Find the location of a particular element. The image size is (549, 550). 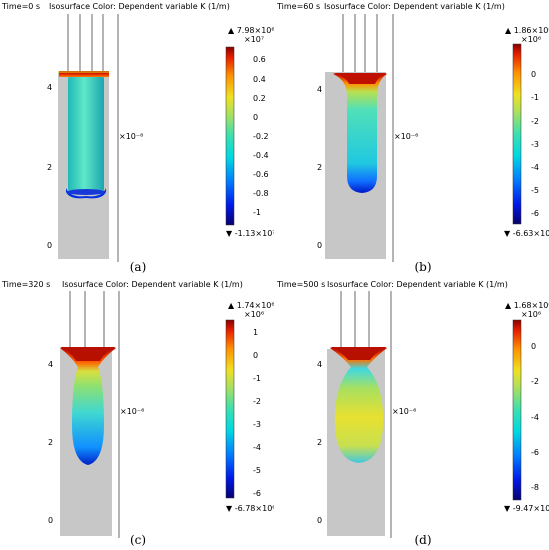

colorbar-max: ▲ 1.86×10⁶ is located at coordinates (527, 30).